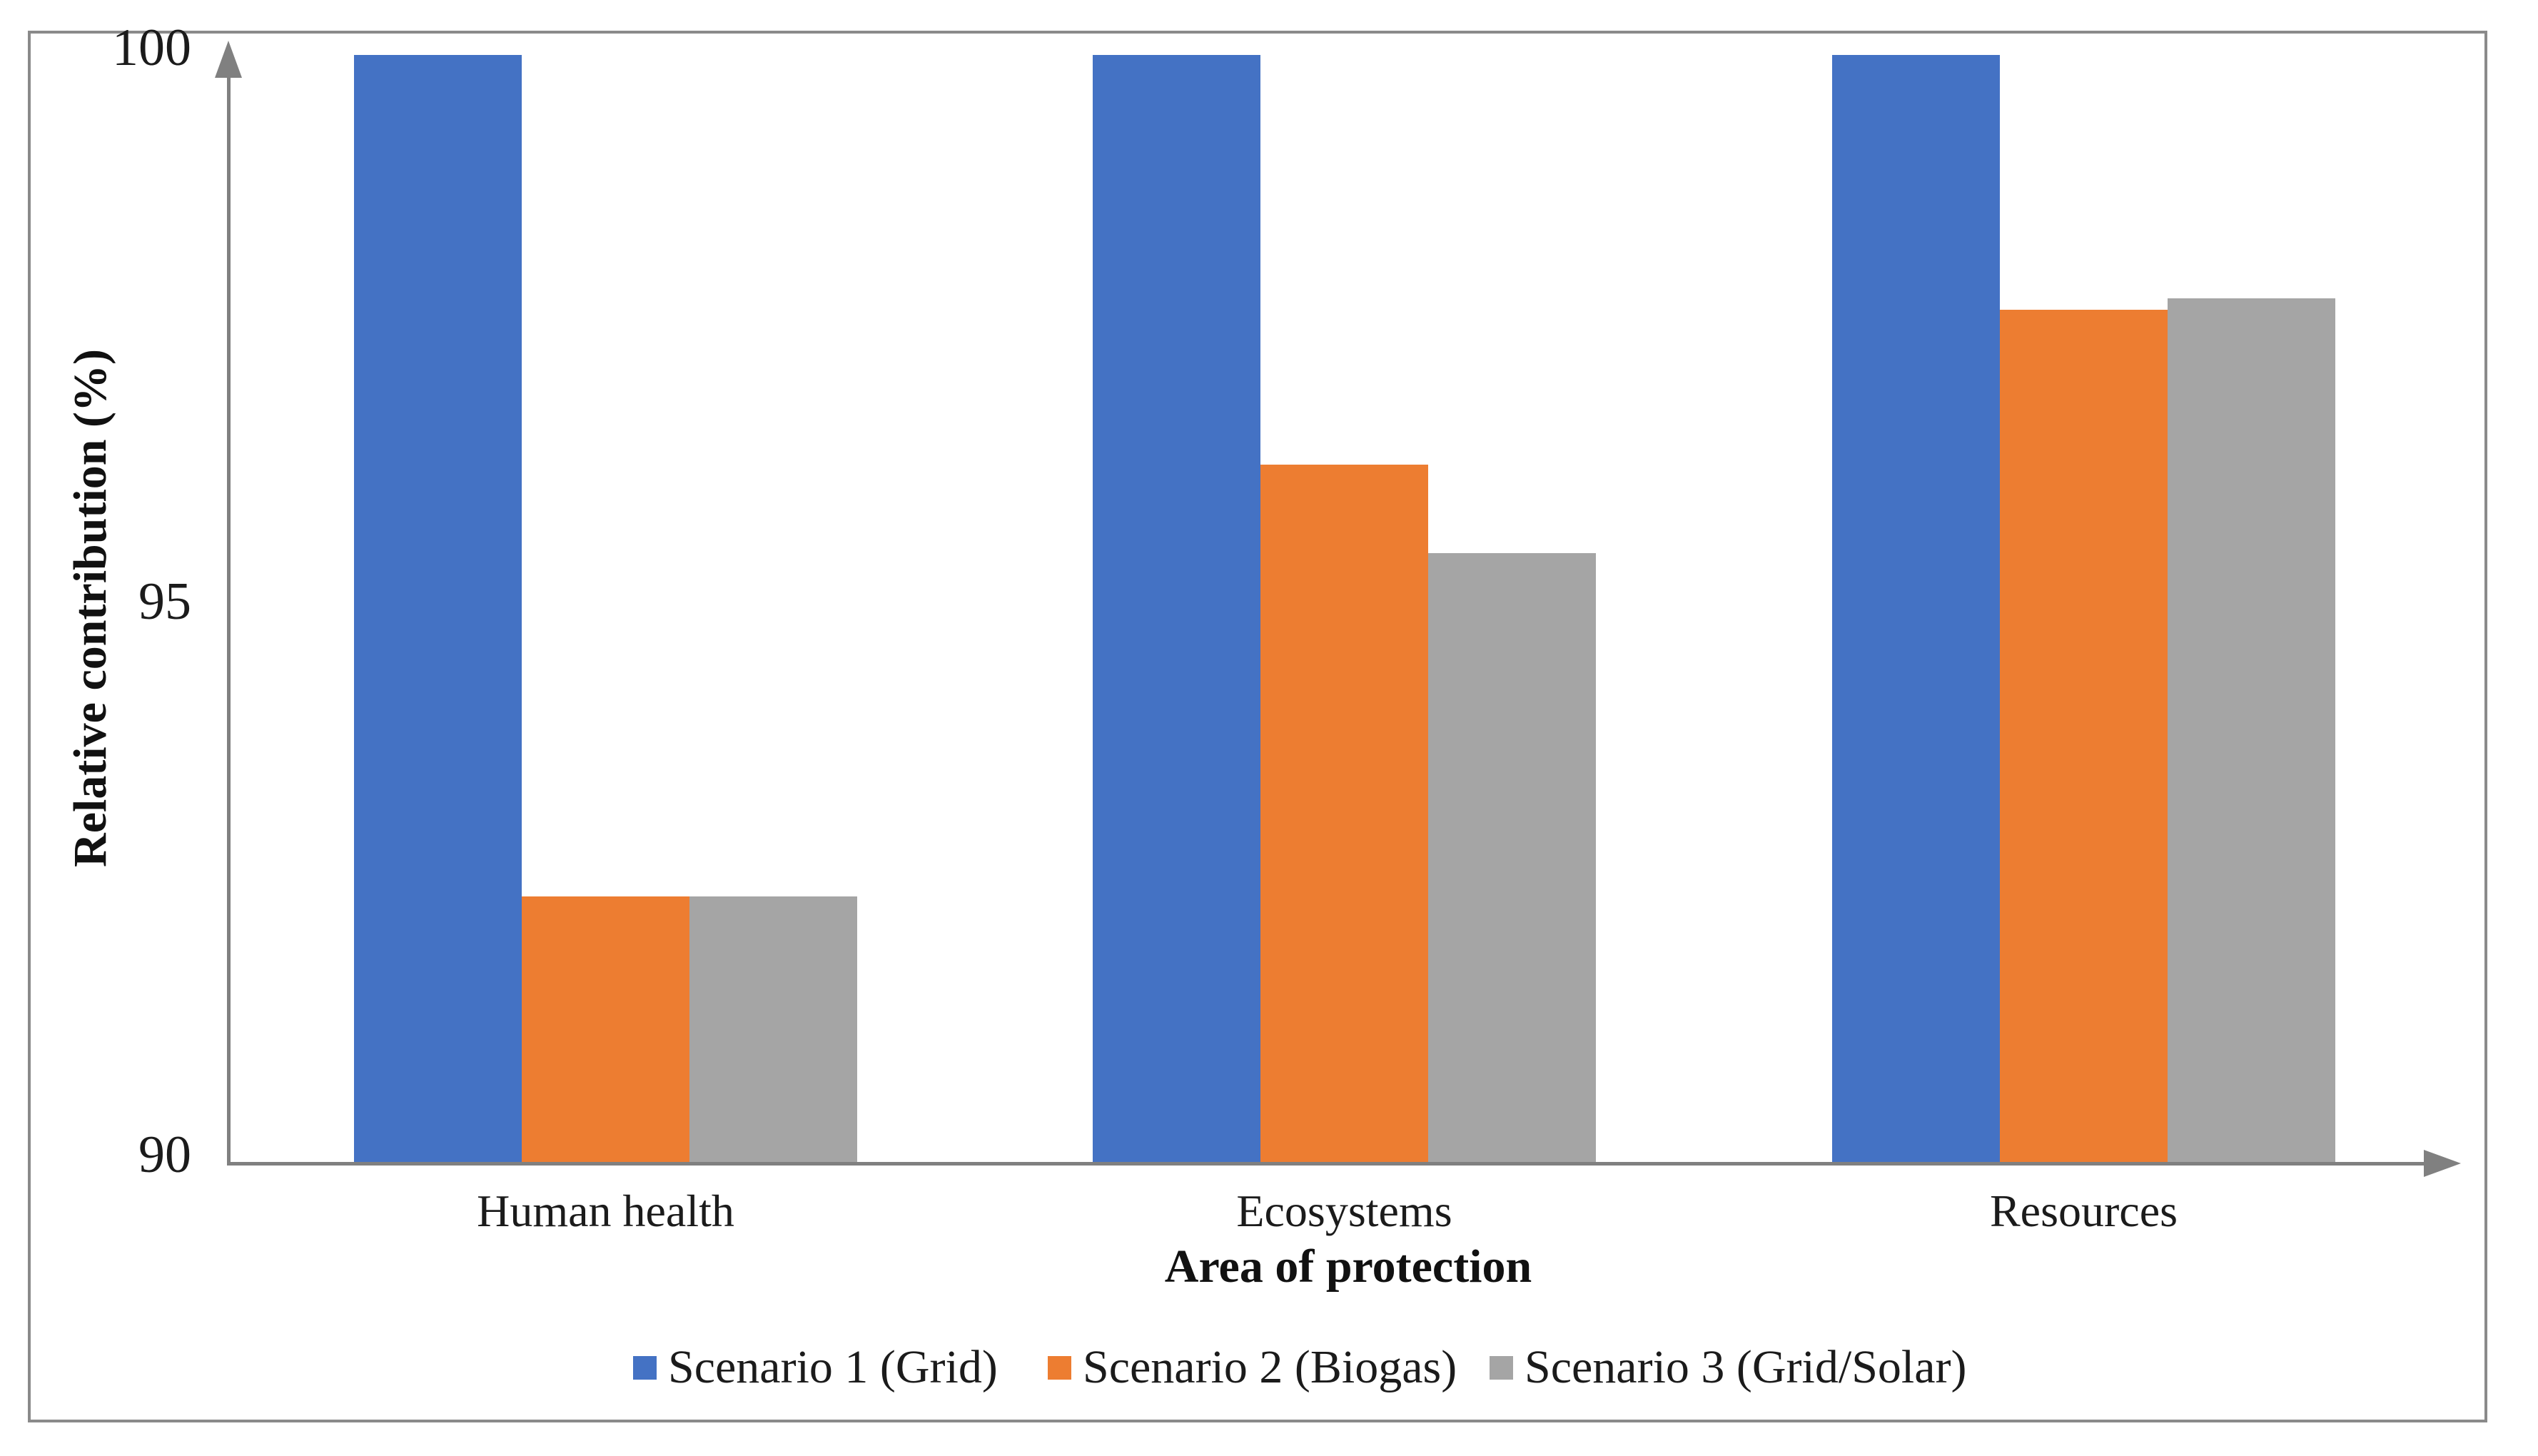 The width and height of the screenshot is (2538, 1456). Describe the element at coordinates (606, 1210) in the screenshot. I see `category-label-human-health: Human health` at that location.